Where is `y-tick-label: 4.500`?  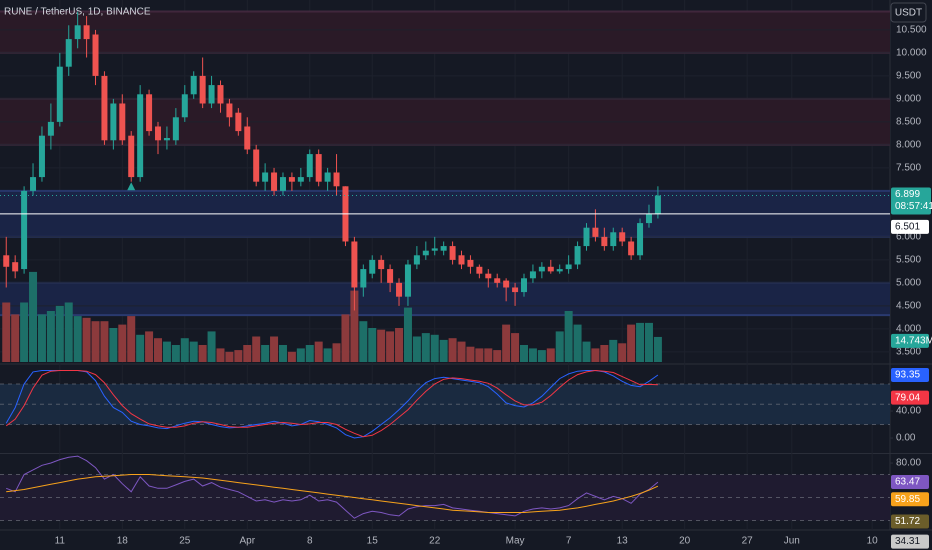
y-tick-label: 4.500 is located at coordinates (908, 306).